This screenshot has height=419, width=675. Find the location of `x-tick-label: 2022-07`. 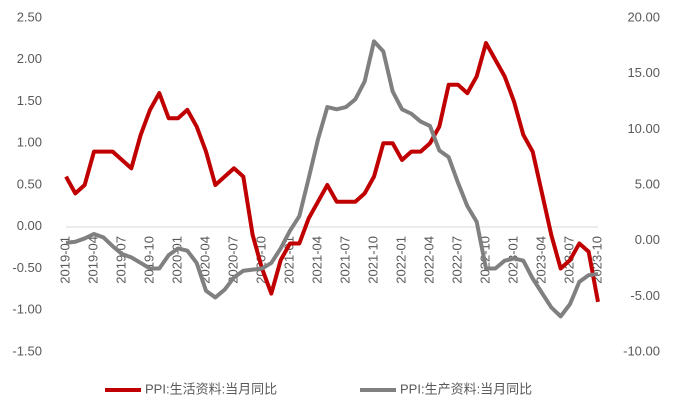

x-tick-label: 2022-07 is located at coordinates (456, 260).